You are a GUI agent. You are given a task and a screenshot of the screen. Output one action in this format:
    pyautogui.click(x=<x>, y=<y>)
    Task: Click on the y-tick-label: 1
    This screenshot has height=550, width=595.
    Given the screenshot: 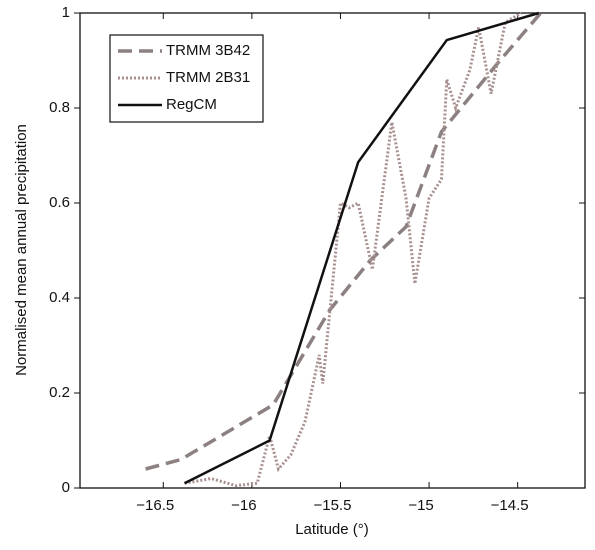 What is the action you would take?
    pyautogui.click(x=66, y=12)
    